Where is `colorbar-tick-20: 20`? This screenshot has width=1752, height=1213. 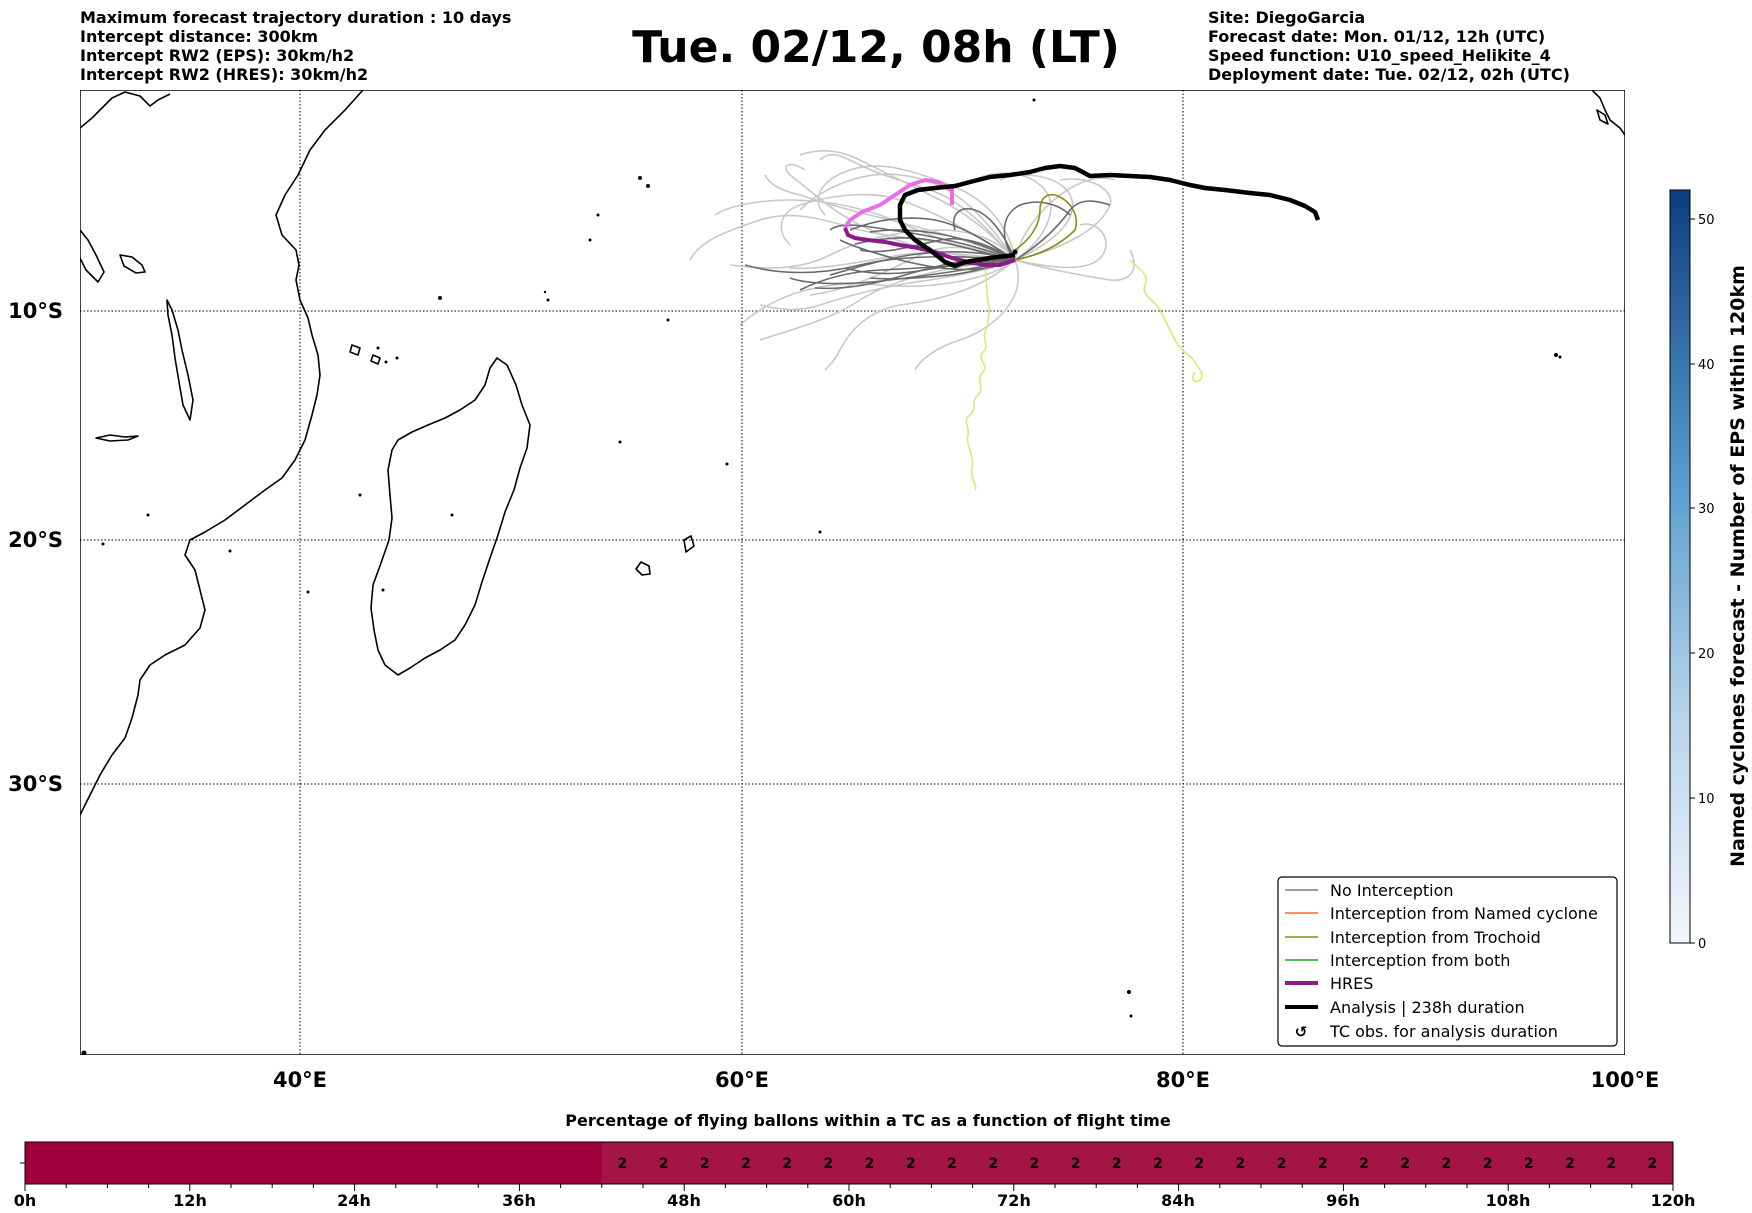
colorbar-tick-20: 20 is located at coordinates (1706, 654).